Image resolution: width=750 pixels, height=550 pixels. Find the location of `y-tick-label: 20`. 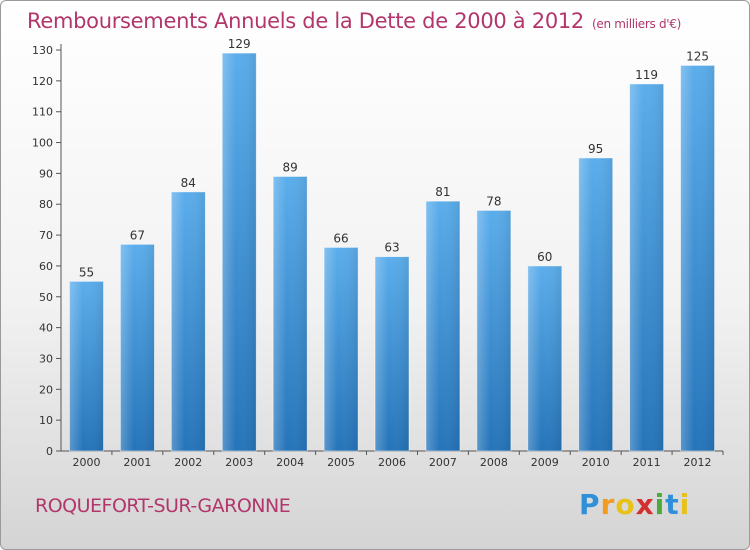

y-tick-label: 20 is located at coordinates (46, 389).